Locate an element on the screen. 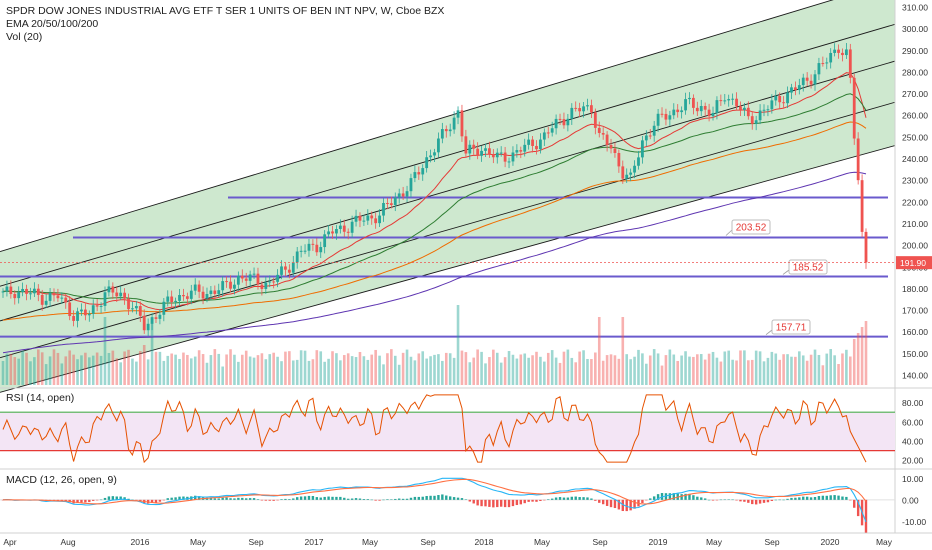  price-tick-label: 250.00 is located at coordinates (915, 137).